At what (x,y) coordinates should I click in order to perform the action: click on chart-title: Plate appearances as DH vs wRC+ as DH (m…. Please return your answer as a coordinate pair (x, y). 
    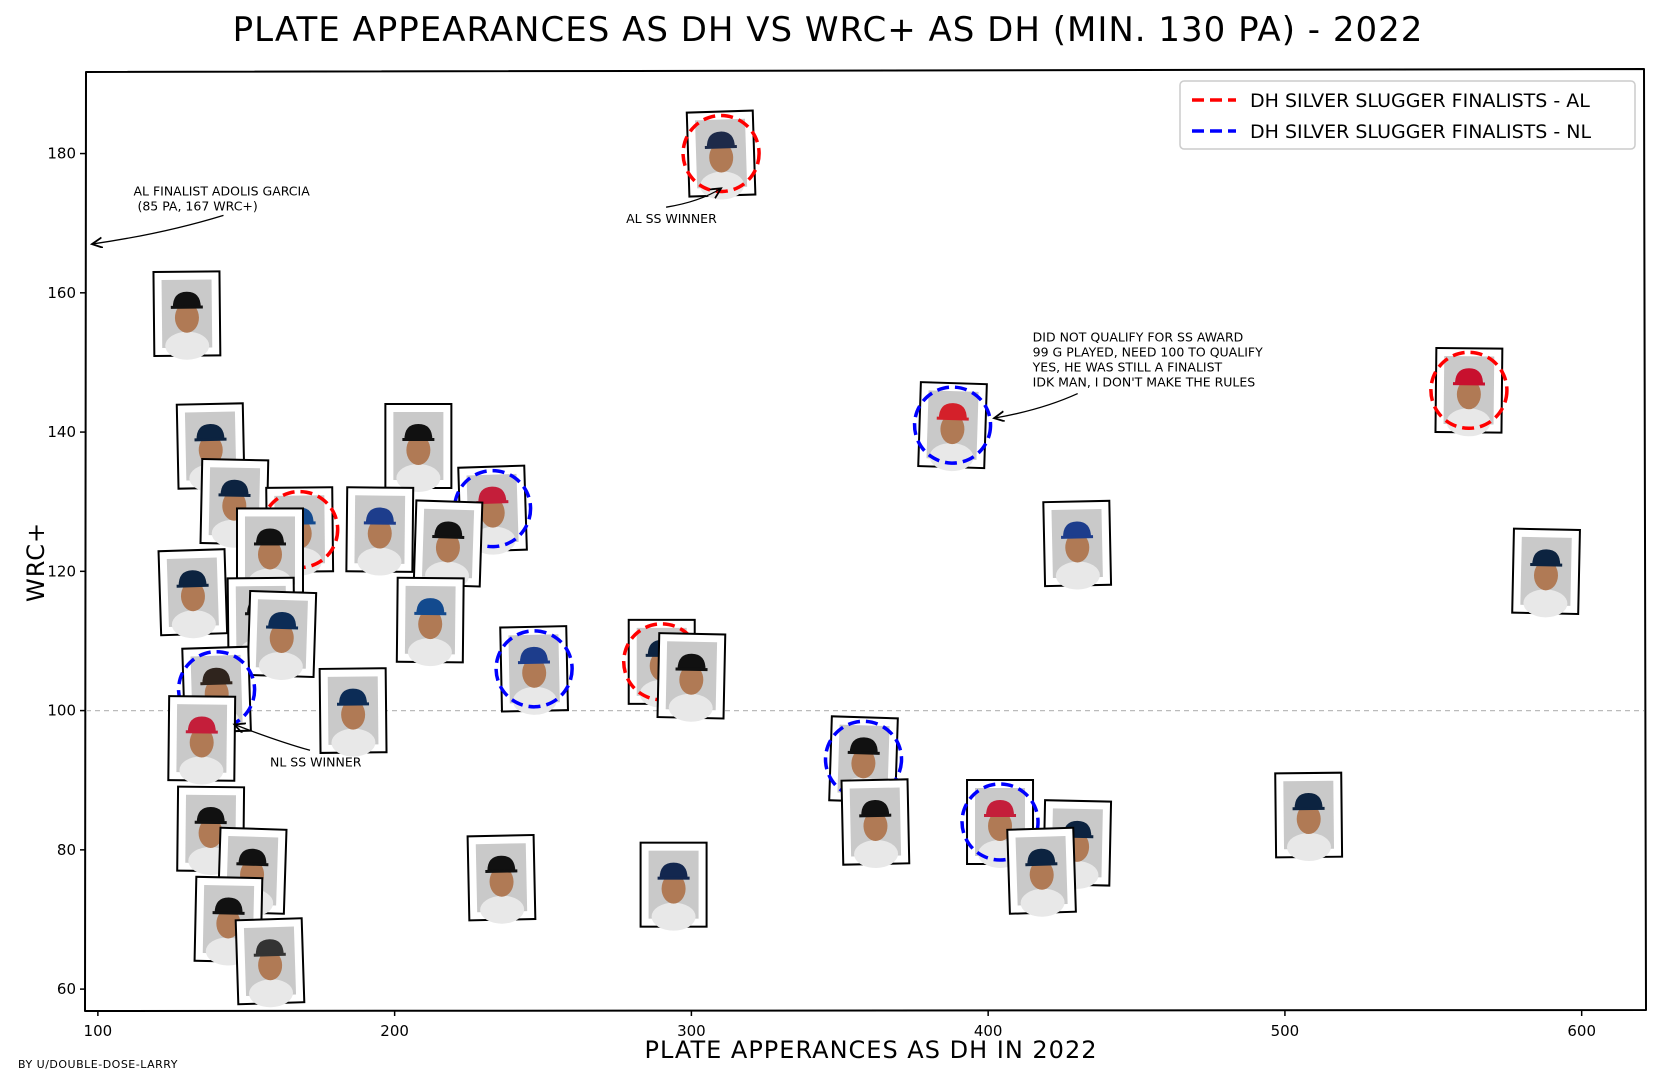
    Looking at the image, I should click on (828, 30).